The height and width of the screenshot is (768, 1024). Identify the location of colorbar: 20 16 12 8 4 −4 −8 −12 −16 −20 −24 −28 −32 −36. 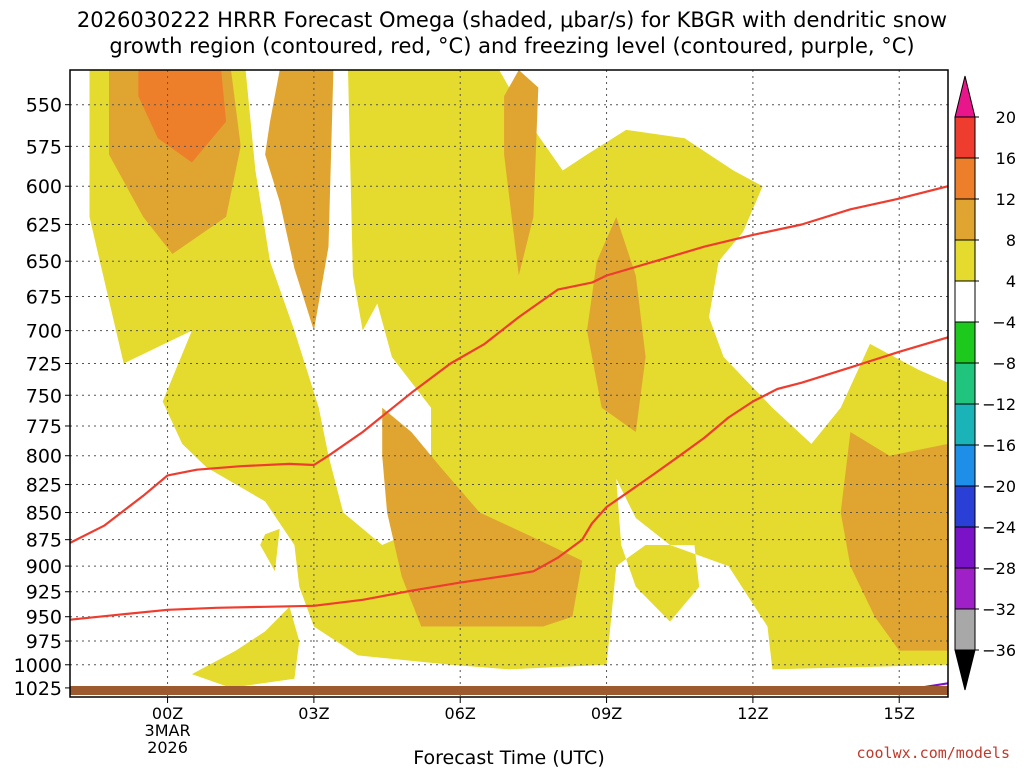
(985, 383).